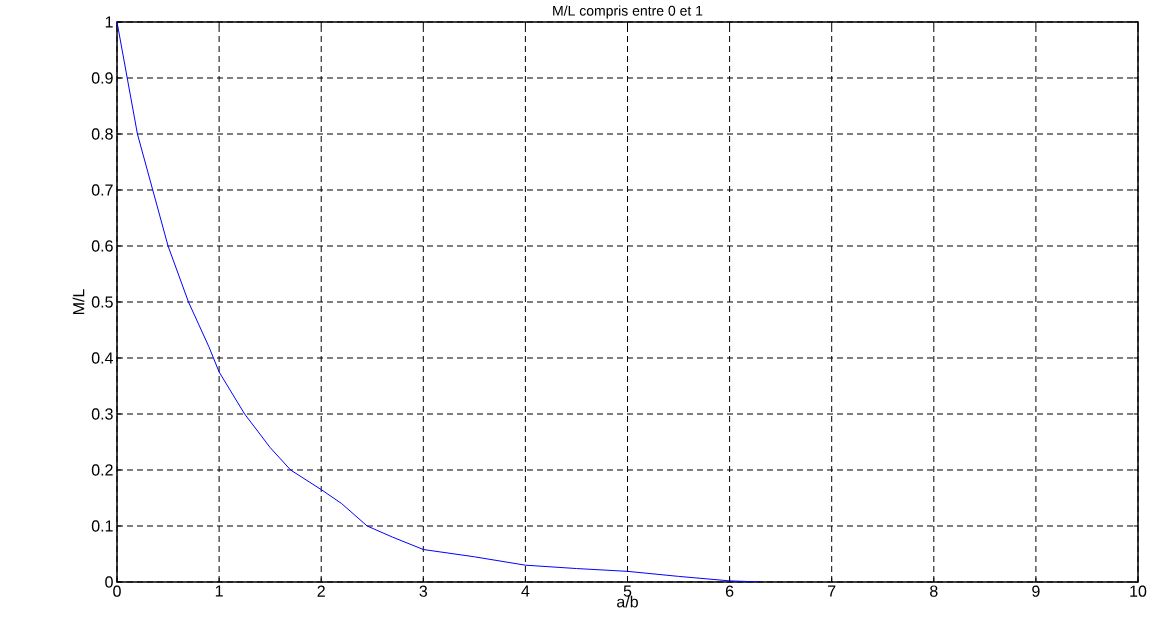 This screenshot has height=639, width=1164. What do you see at coordinates (102, 78) in the screenshot?
I see `y-tick-label: 0.9` at bounding box center [102, 78].